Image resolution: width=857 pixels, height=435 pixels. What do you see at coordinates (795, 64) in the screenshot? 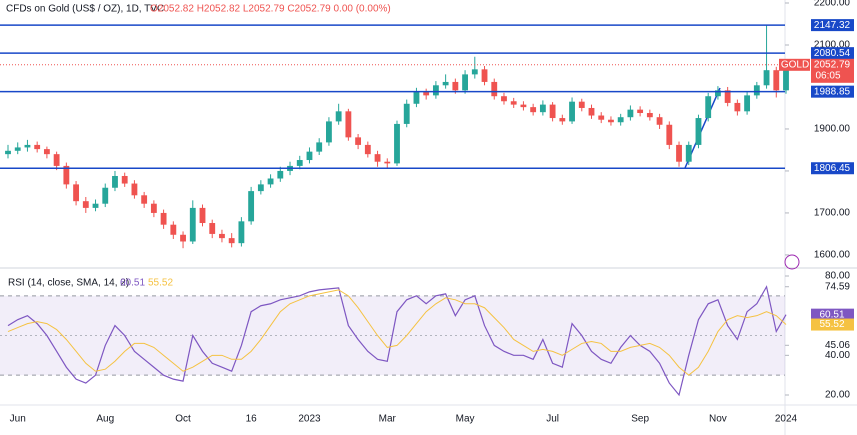
I see `symbol-label: GOLD` at bounding box center [795, 64].